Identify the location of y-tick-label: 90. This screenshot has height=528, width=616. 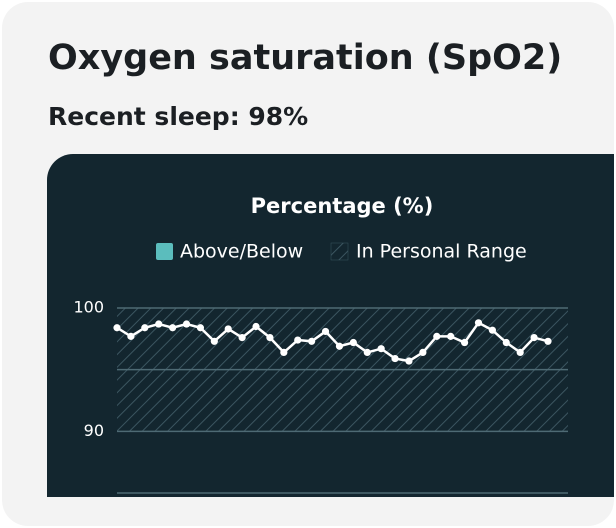
(94, 430).